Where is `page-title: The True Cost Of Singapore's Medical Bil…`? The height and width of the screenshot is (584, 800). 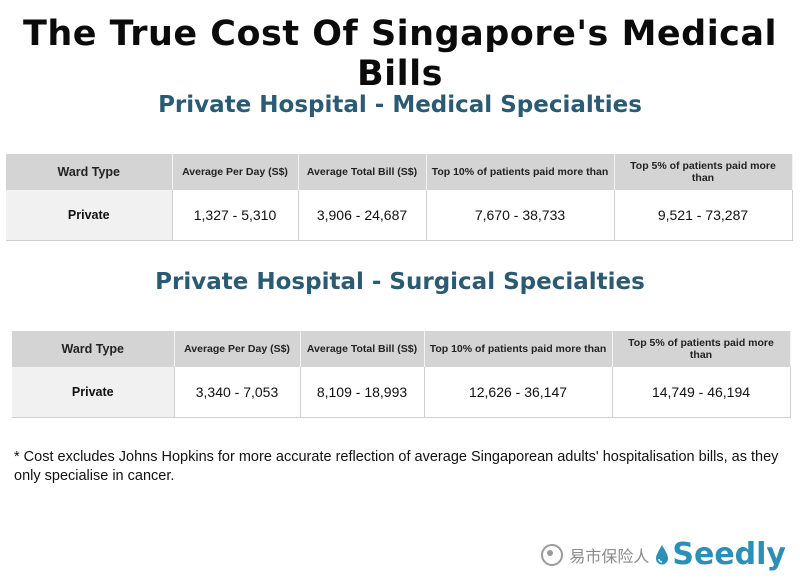 page-title: The True Cost Of Singapore's Medical Bil… is located at coordinates (400, 54).